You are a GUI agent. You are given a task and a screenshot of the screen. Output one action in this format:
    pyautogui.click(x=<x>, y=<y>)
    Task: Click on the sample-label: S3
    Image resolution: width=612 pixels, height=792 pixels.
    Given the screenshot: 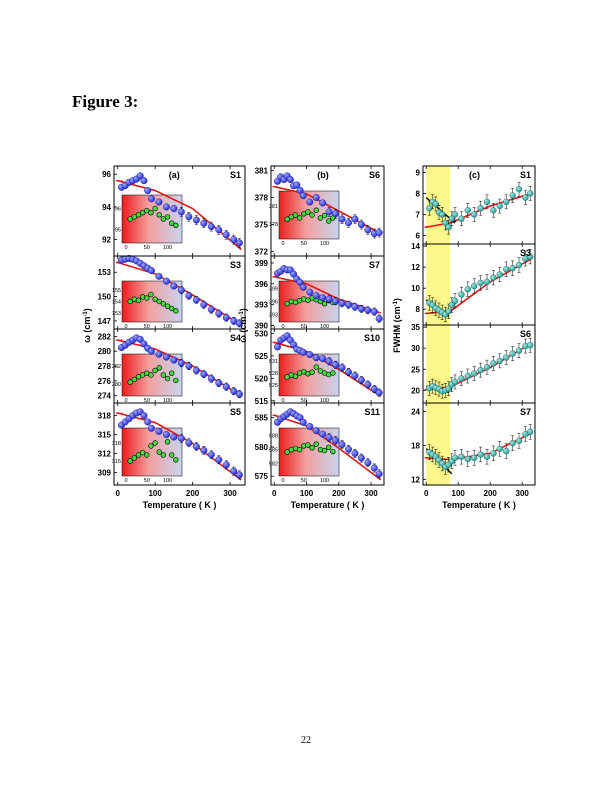 What is the action you would take?
    pyautogui.click(x=235, y=265)
    